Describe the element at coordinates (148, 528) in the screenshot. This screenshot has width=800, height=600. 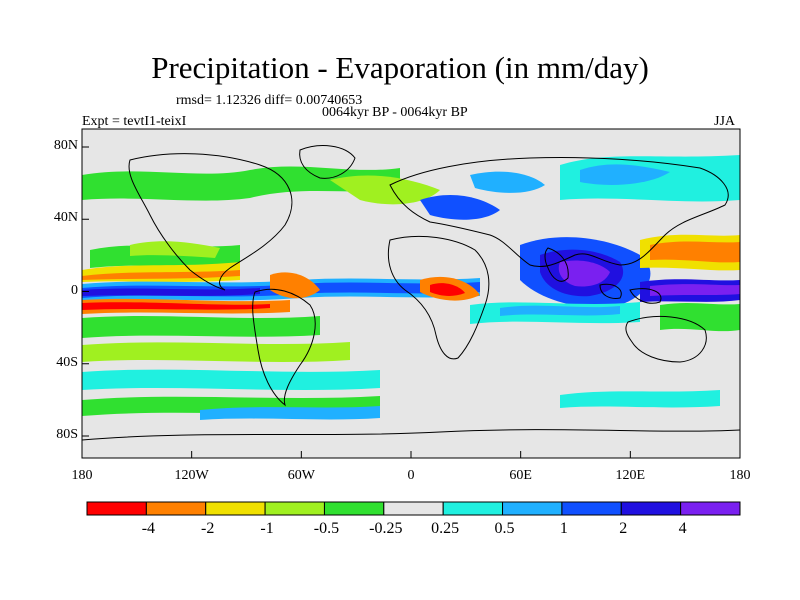
I see `colorbar-label: -4` at that location.